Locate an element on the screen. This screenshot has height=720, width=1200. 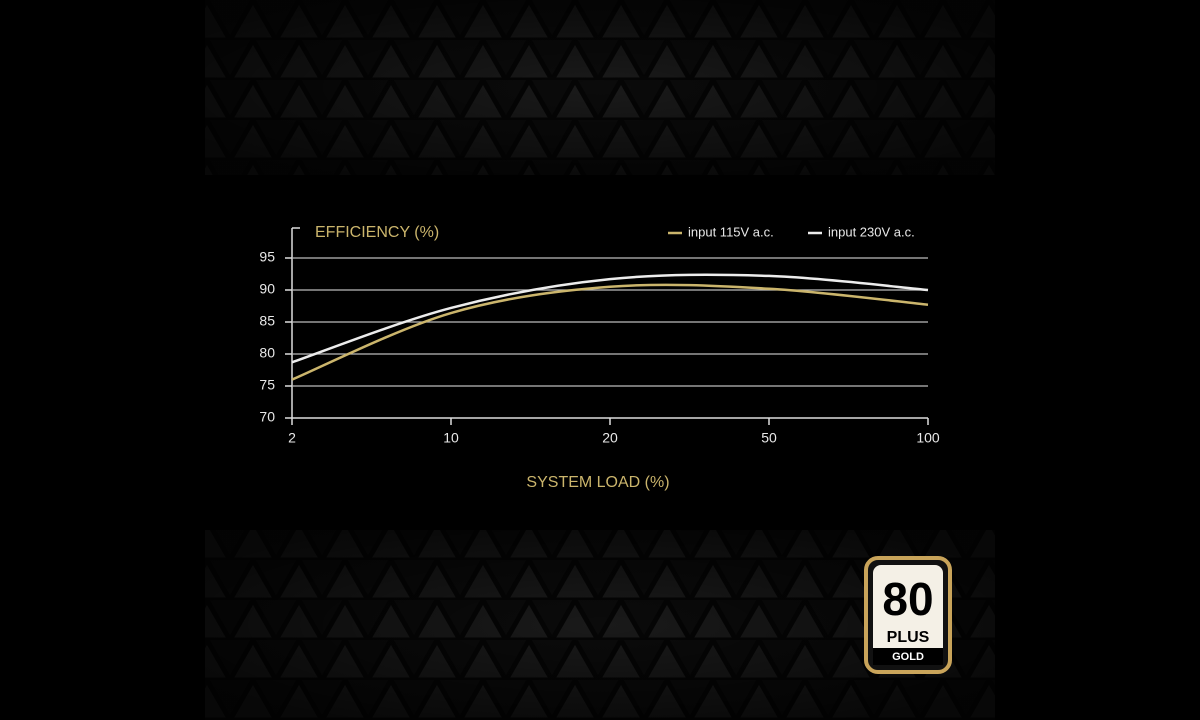
x-tick-label: 20 is located at coordinates (610, 438).